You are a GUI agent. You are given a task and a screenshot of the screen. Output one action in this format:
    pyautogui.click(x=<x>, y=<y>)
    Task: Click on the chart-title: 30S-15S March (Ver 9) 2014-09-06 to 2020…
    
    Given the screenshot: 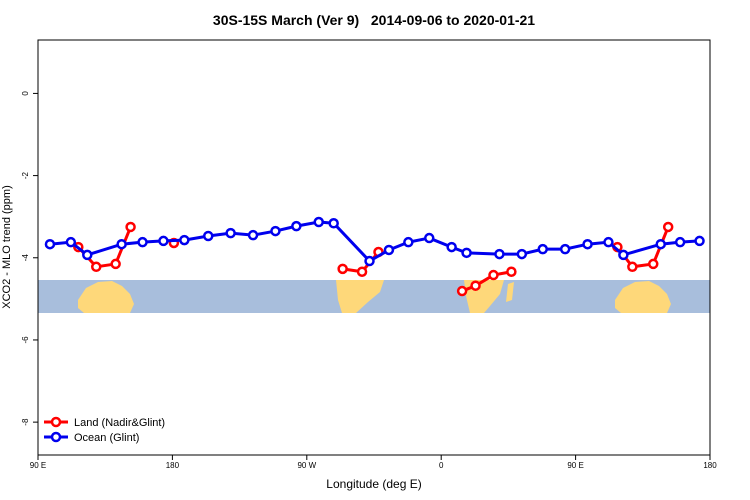 What is the action you would take?
    pyautogui.click(x=374, y=20)
    